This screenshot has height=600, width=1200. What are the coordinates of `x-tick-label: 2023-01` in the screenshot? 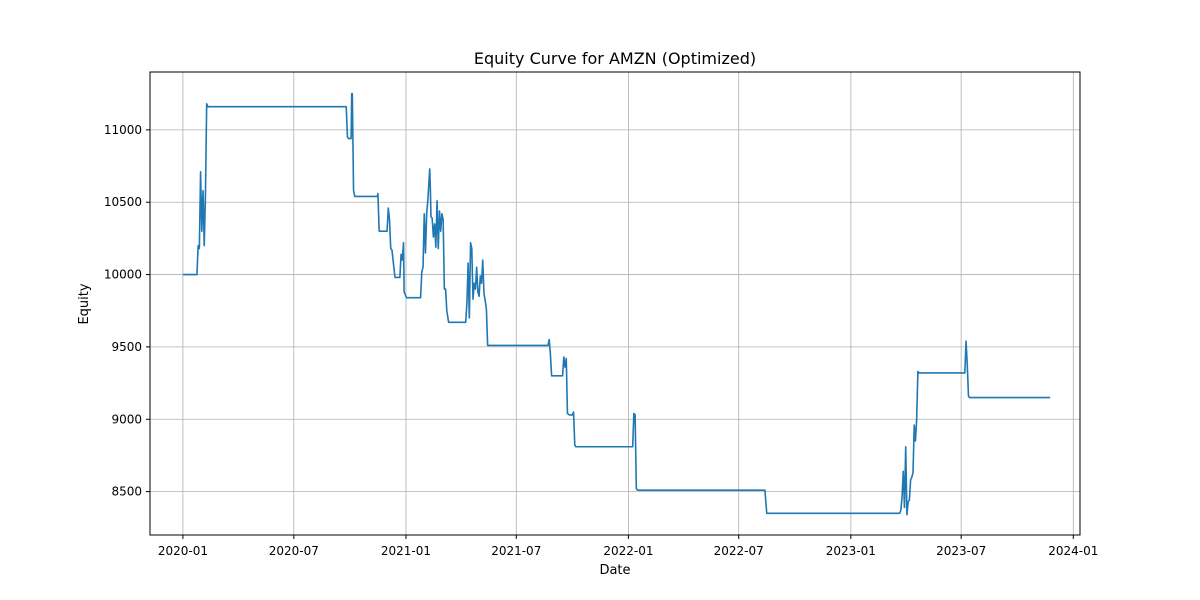 It's located at (851, 551).